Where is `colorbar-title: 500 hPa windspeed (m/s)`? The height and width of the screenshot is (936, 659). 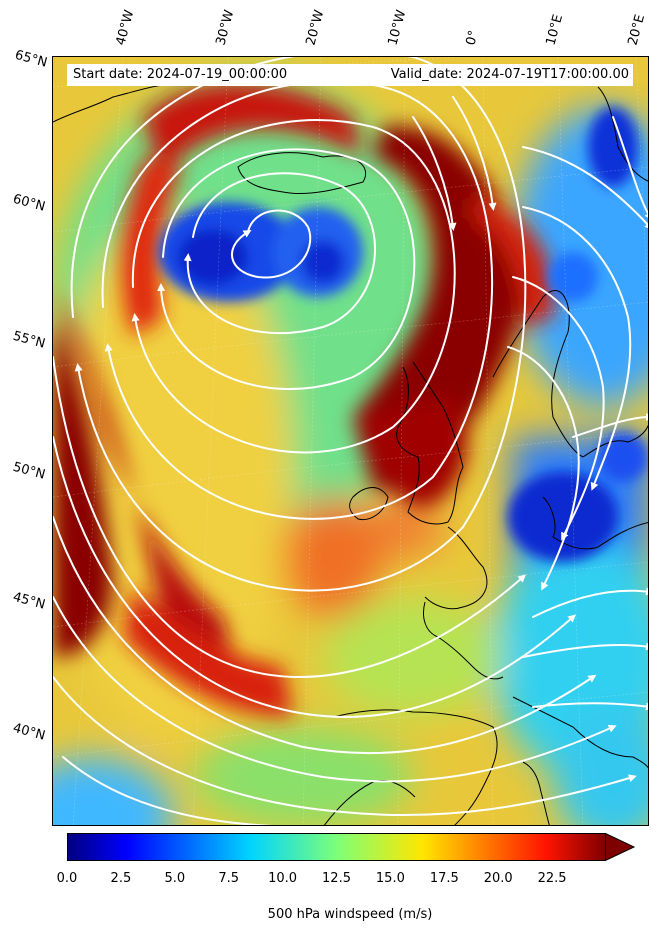 colorbar-title: 500 hPa windspeed (m/s) is located at coordinates (350, 914).